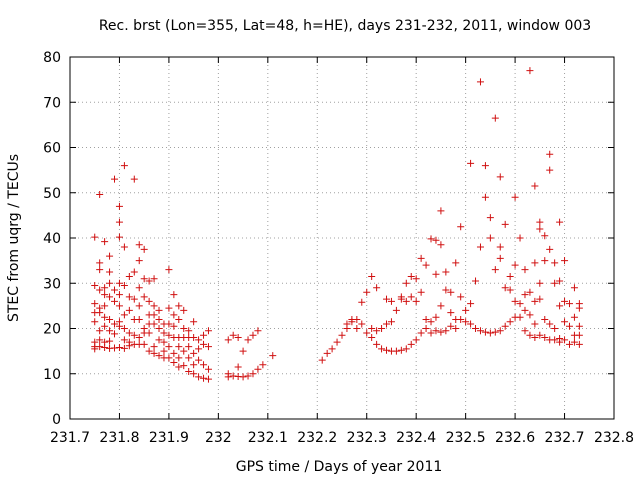 The width and height of the screenshot is (640, 480). What do you see at coordinates (52, 330) in the screenshot?
I see `y-tick-label: 20` at bounding box center [52, 330].